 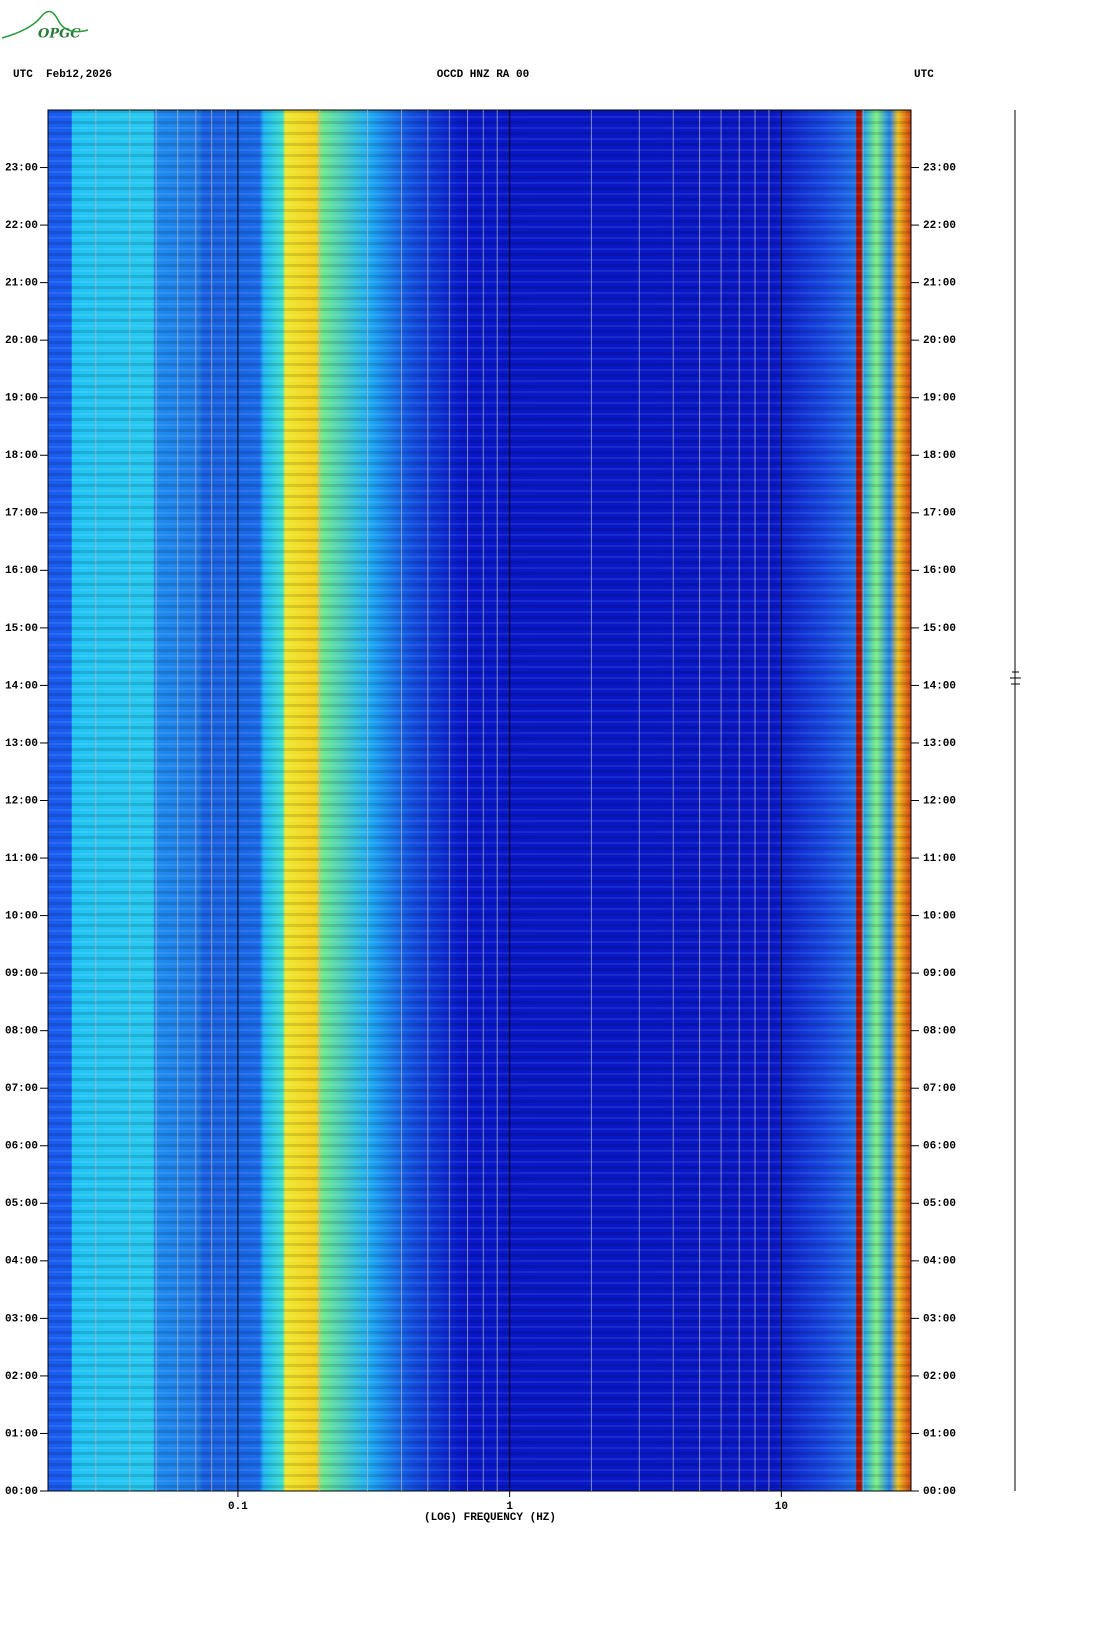 What do you see at coordinates (939, 168) in the screenshot?
I see `y-tick-label-right: 23:00` at bounding box center [939, 168].